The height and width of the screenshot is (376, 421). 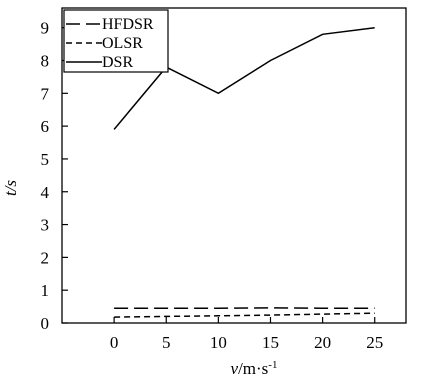 I want to click on y-axis-title: t/s, so click(x=10, y=188).